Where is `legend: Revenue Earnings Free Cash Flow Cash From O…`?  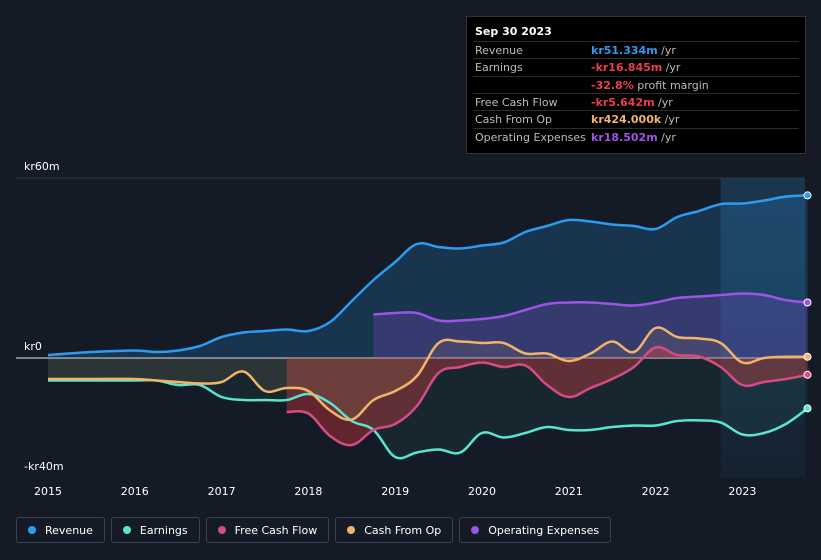
legend: Revenue Earnings Free Cash Flow Cash From O… is located at coordinates (314, 531).